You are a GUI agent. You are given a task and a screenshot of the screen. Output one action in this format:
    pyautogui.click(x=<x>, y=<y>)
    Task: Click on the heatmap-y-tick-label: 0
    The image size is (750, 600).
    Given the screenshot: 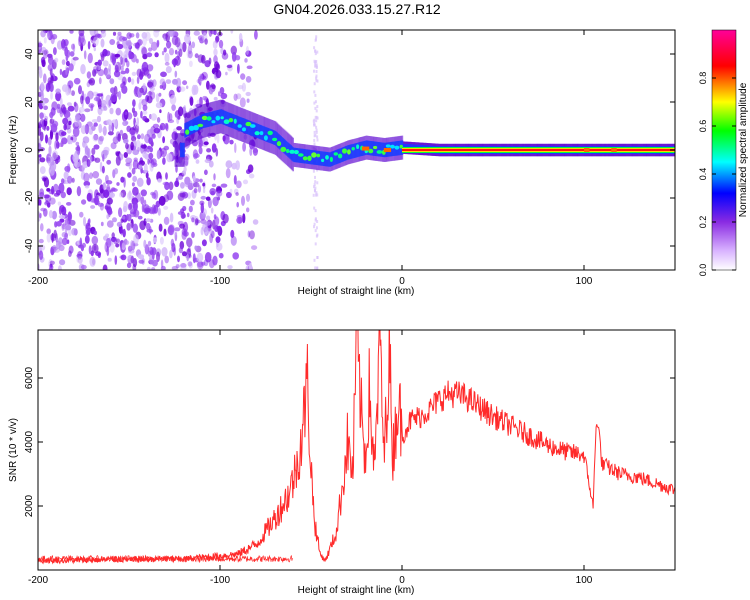 What is the action you would take?
    pyautogui.click(x=29, y=150)
    